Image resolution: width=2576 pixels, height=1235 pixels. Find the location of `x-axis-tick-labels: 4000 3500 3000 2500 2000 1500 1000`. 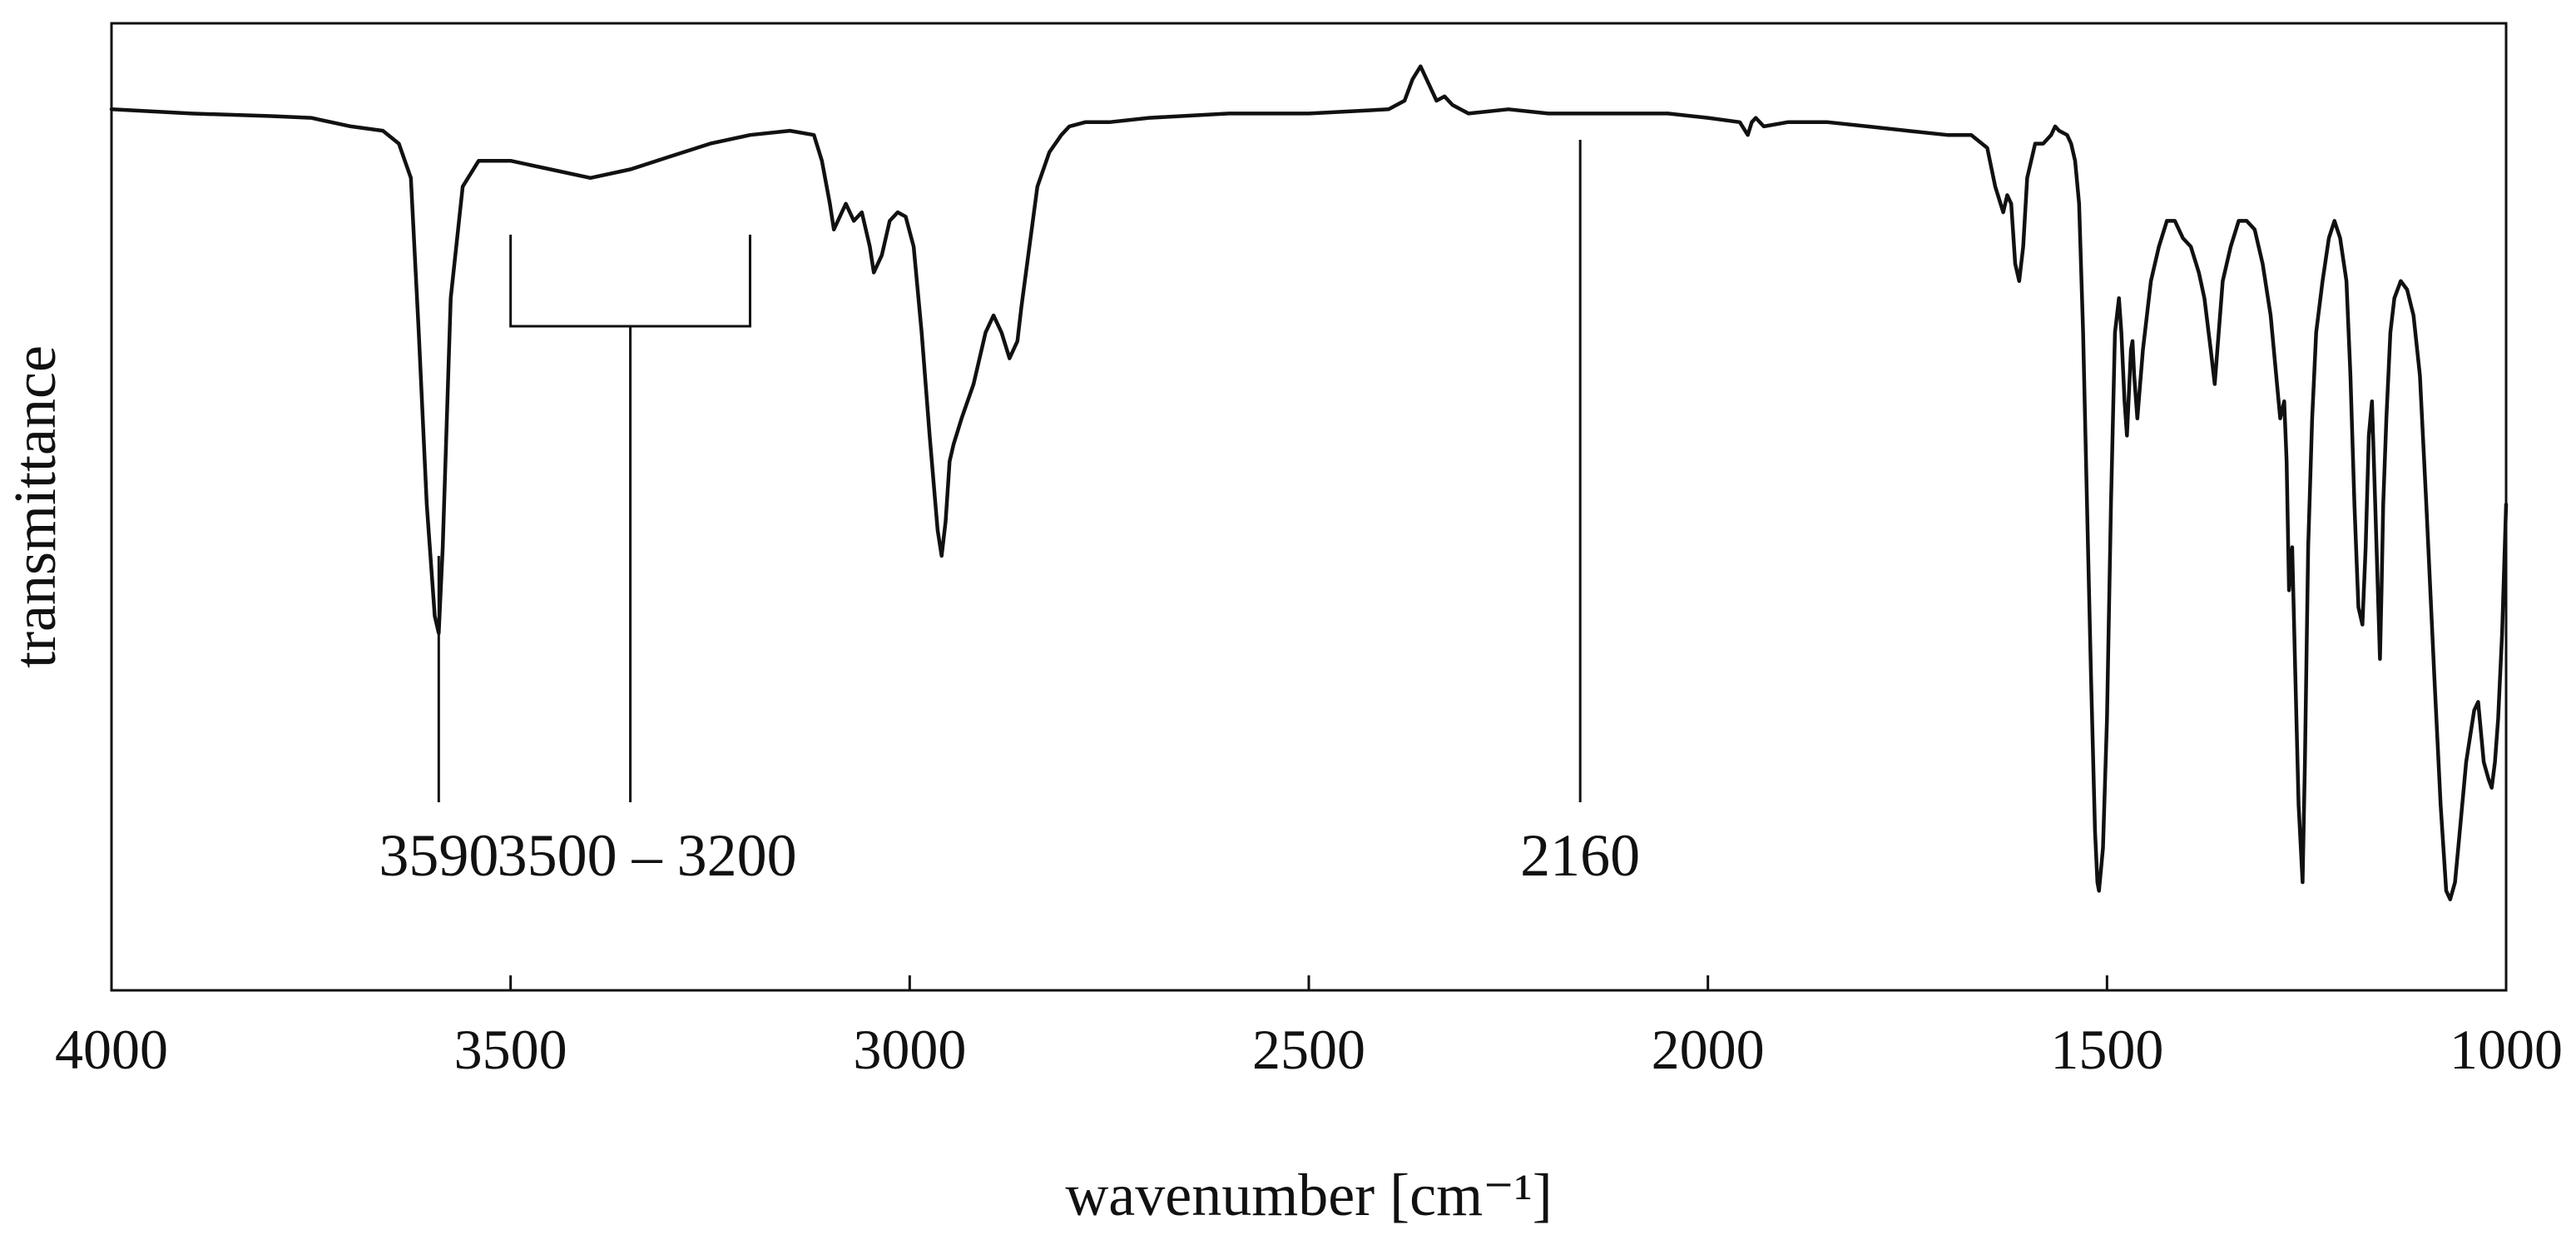

x-axis-tick-labels: 4000 3500 3000 2500 2000 1500 1000 is located at coordinates (1309, 1049).